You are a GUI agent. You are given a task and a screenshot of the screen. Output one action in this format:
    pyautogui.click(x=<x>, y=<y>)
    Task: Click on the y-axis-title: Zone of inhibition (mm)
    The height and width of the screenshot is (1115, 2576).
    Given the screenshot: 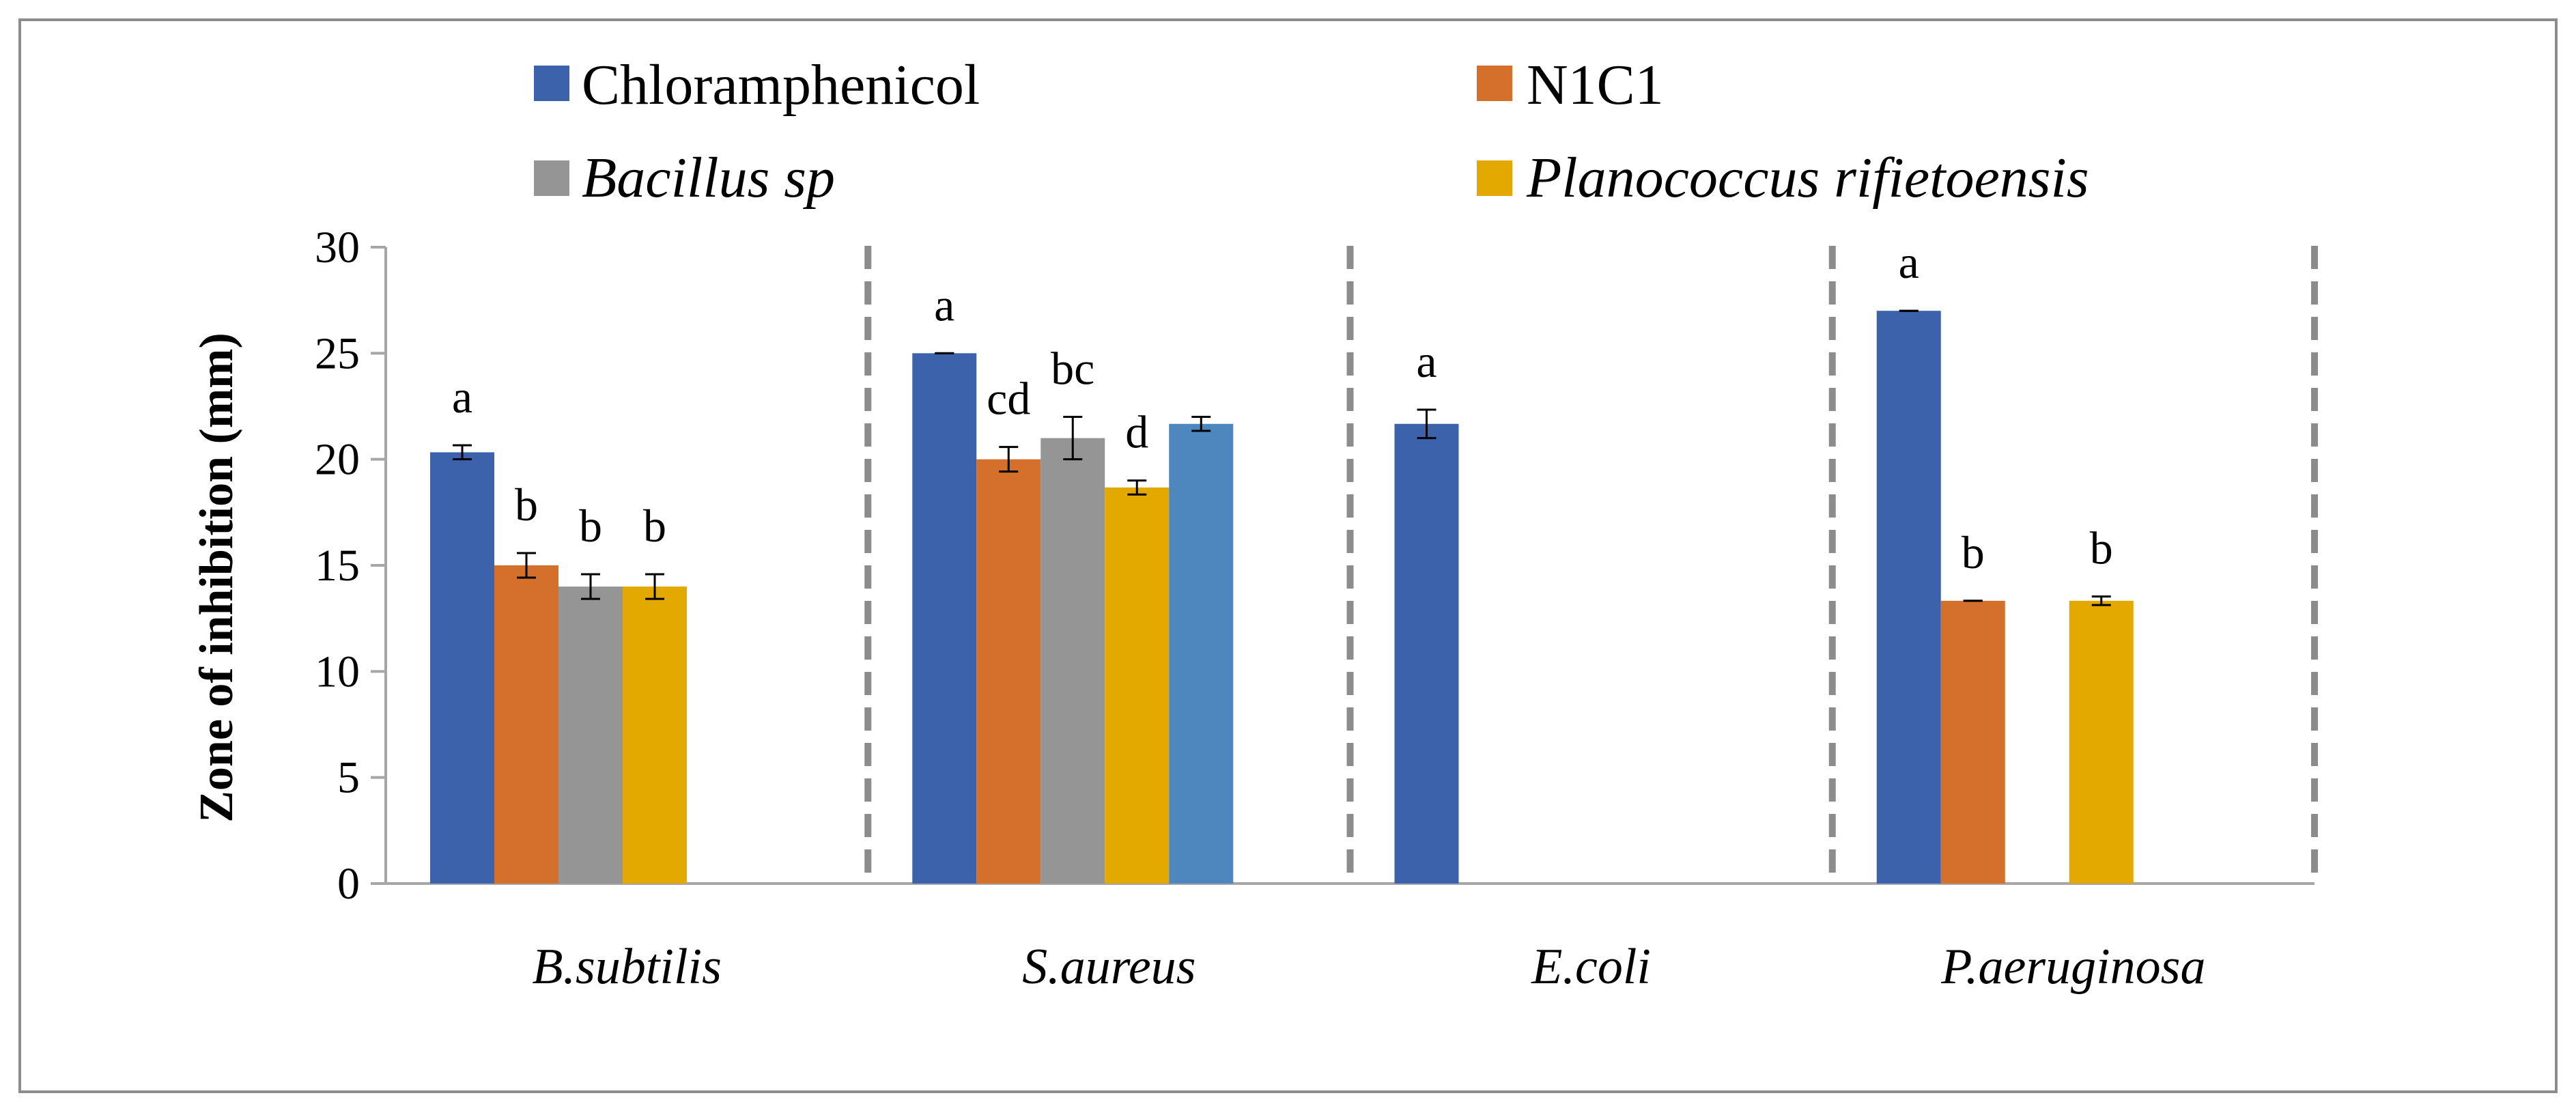 What is the action you would take?
    pyautogui.click(x=217, y=578)
    